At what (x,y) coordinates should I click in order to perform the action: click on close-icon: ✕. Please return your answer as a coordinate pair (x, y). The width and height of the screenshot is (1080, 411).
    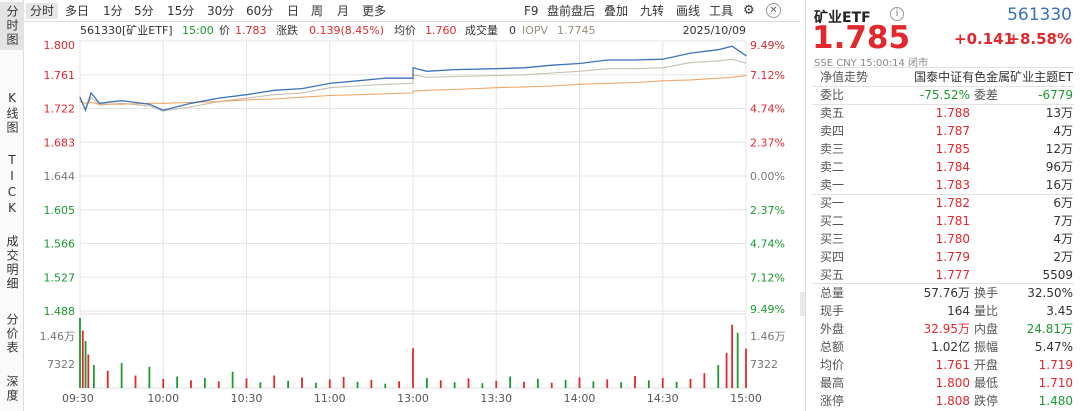
    Looking at the image, I should click on (773, 10).